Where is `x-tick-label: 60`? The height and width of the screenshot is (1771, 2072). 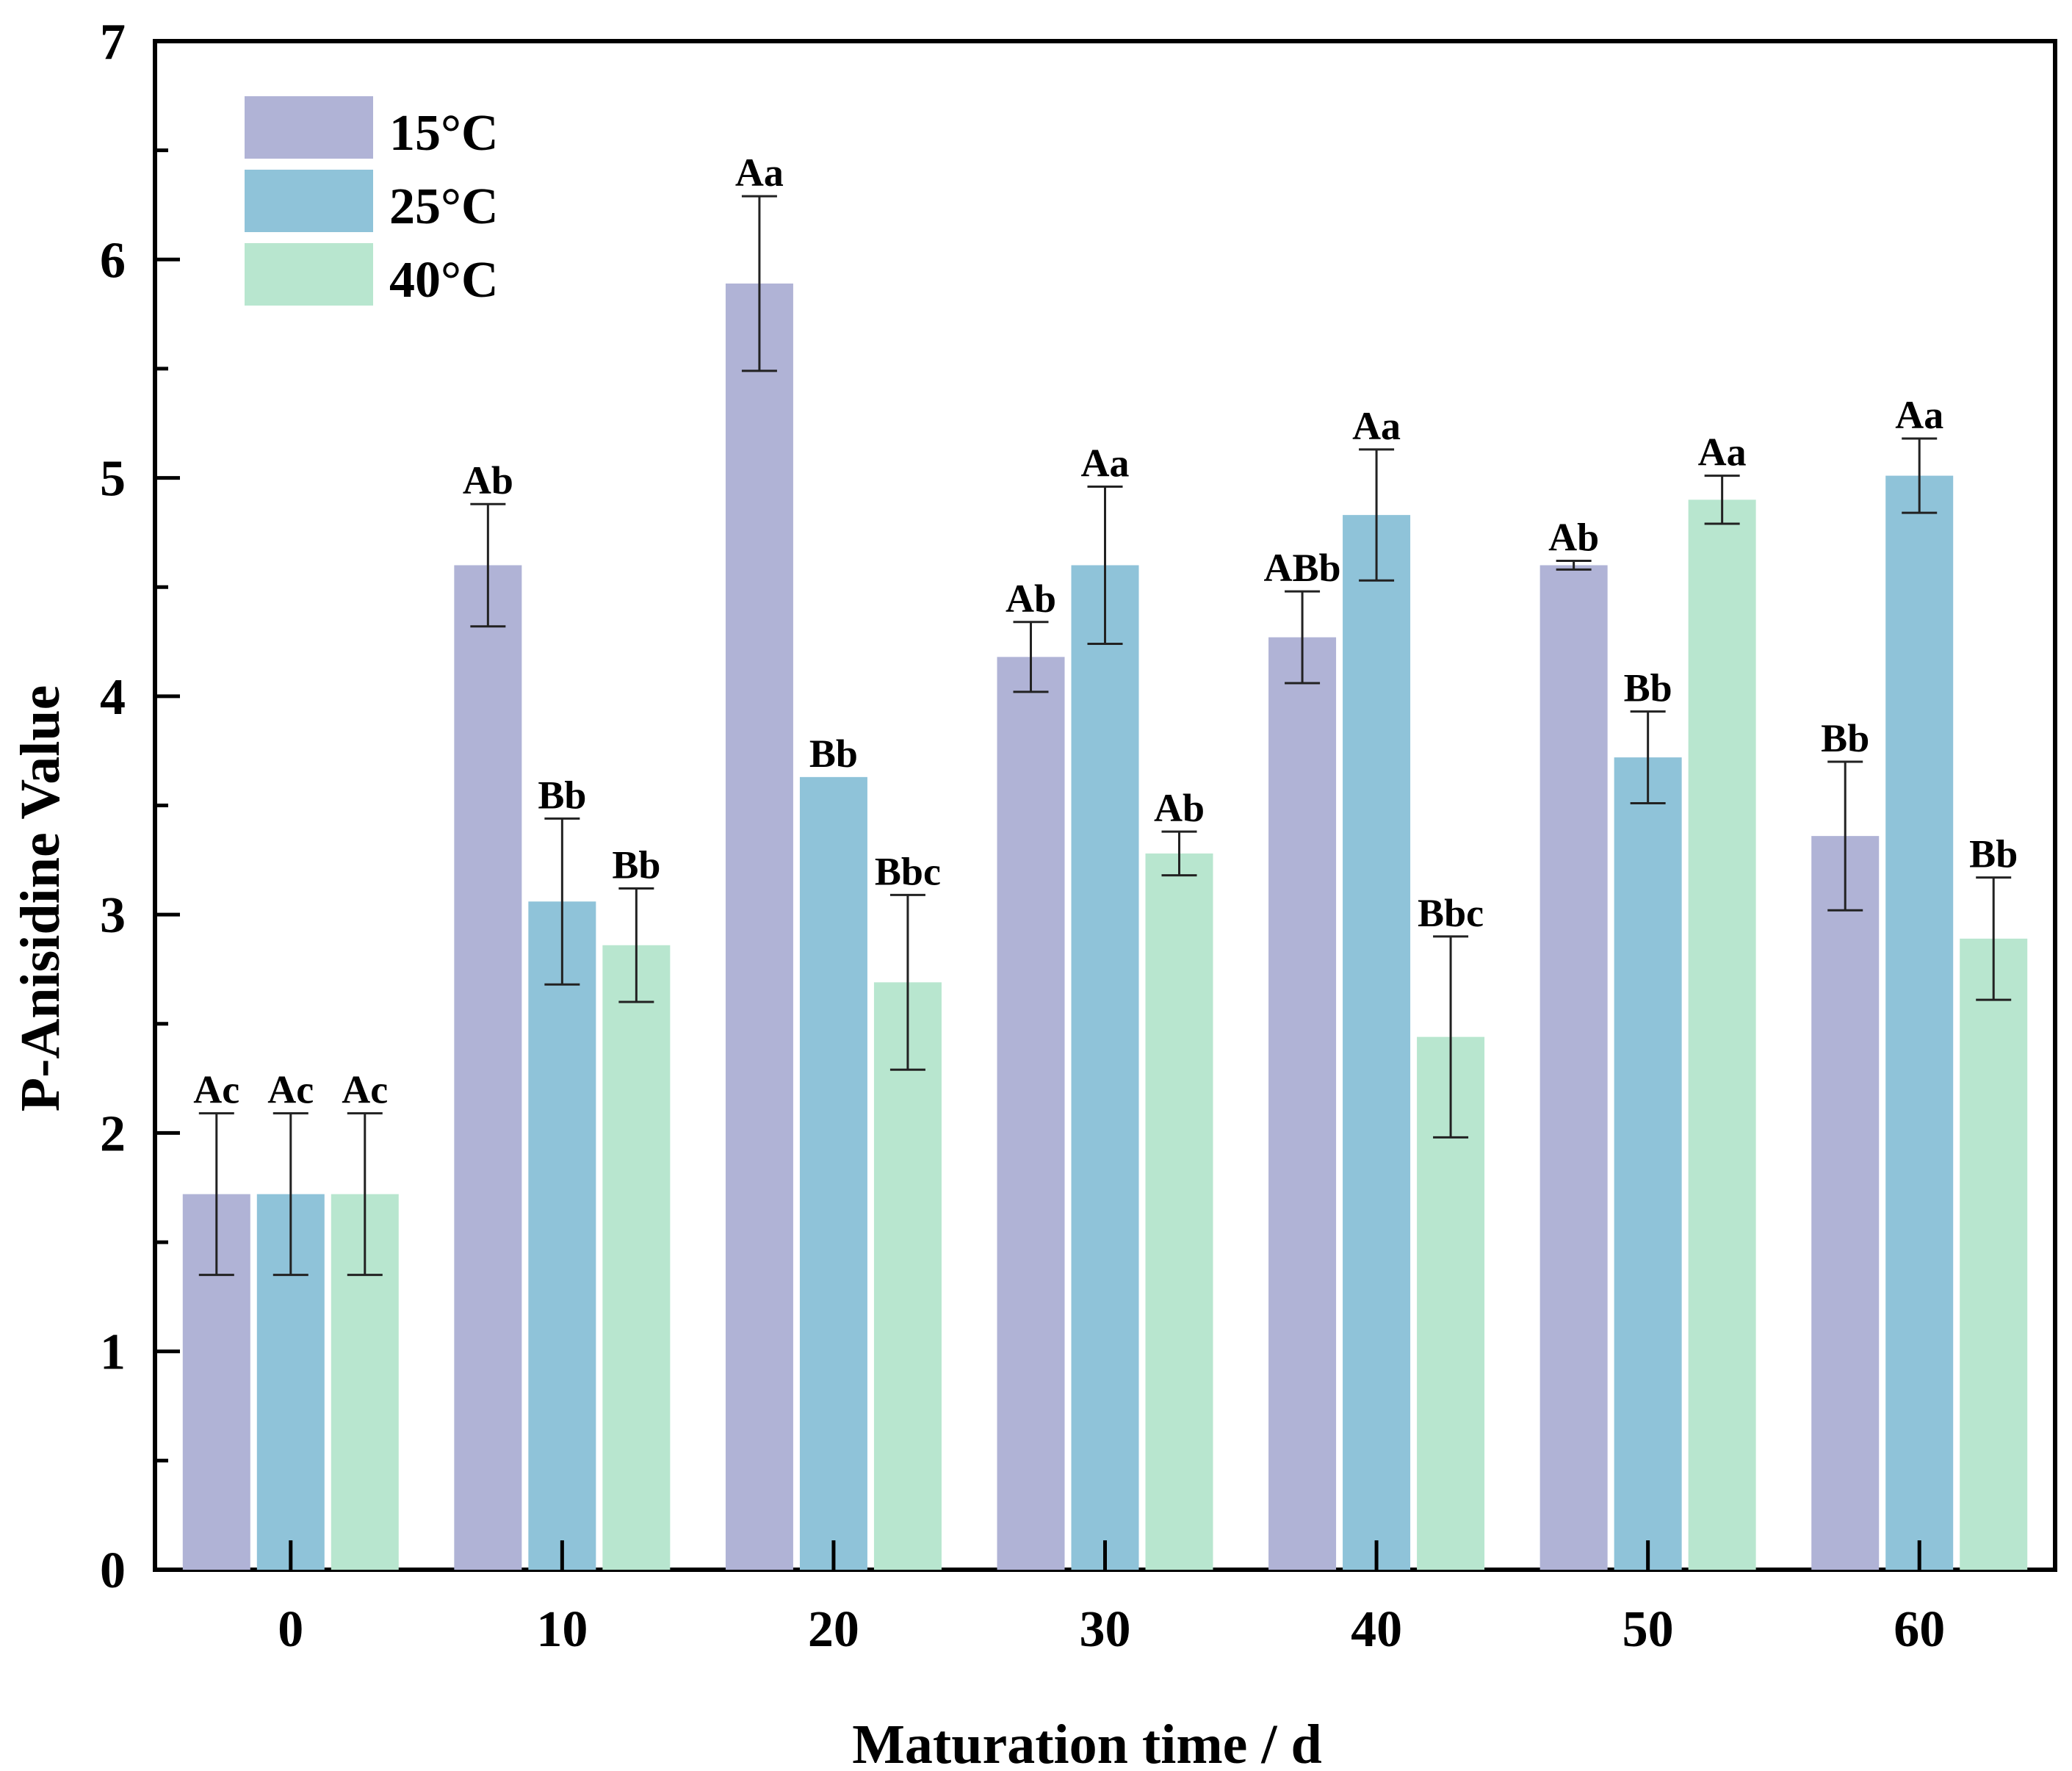
x-tick-label: 60 is located at coordinates (1920, 1629).